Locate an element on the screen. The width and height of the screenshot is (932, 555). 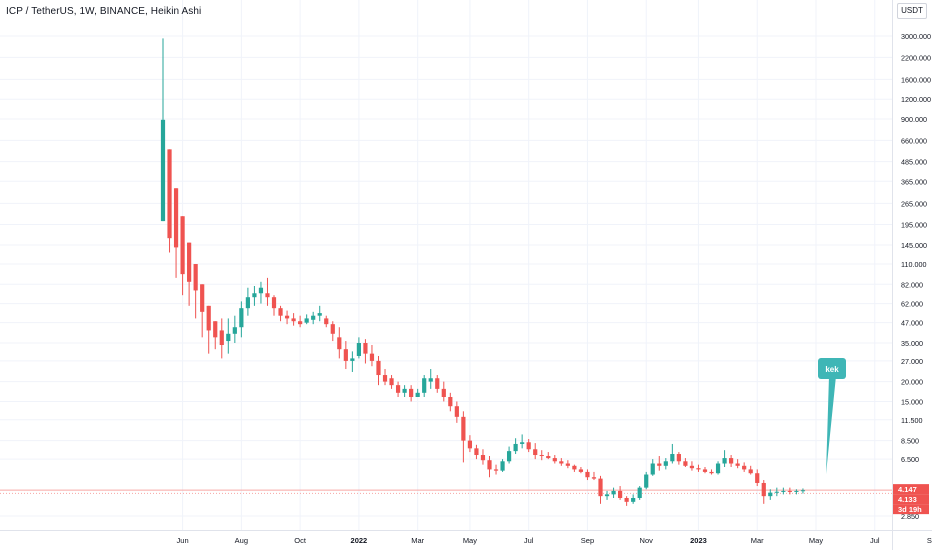
y-tick-label: 660.000 is located at coordinates (914, 140).